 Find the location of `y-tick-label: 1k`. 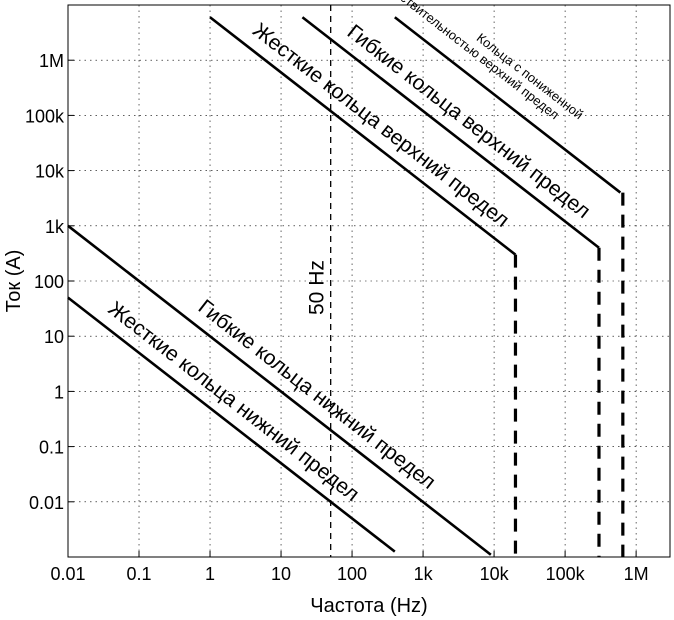

y-tick-label: 1k is located at coordinates (55, 227).